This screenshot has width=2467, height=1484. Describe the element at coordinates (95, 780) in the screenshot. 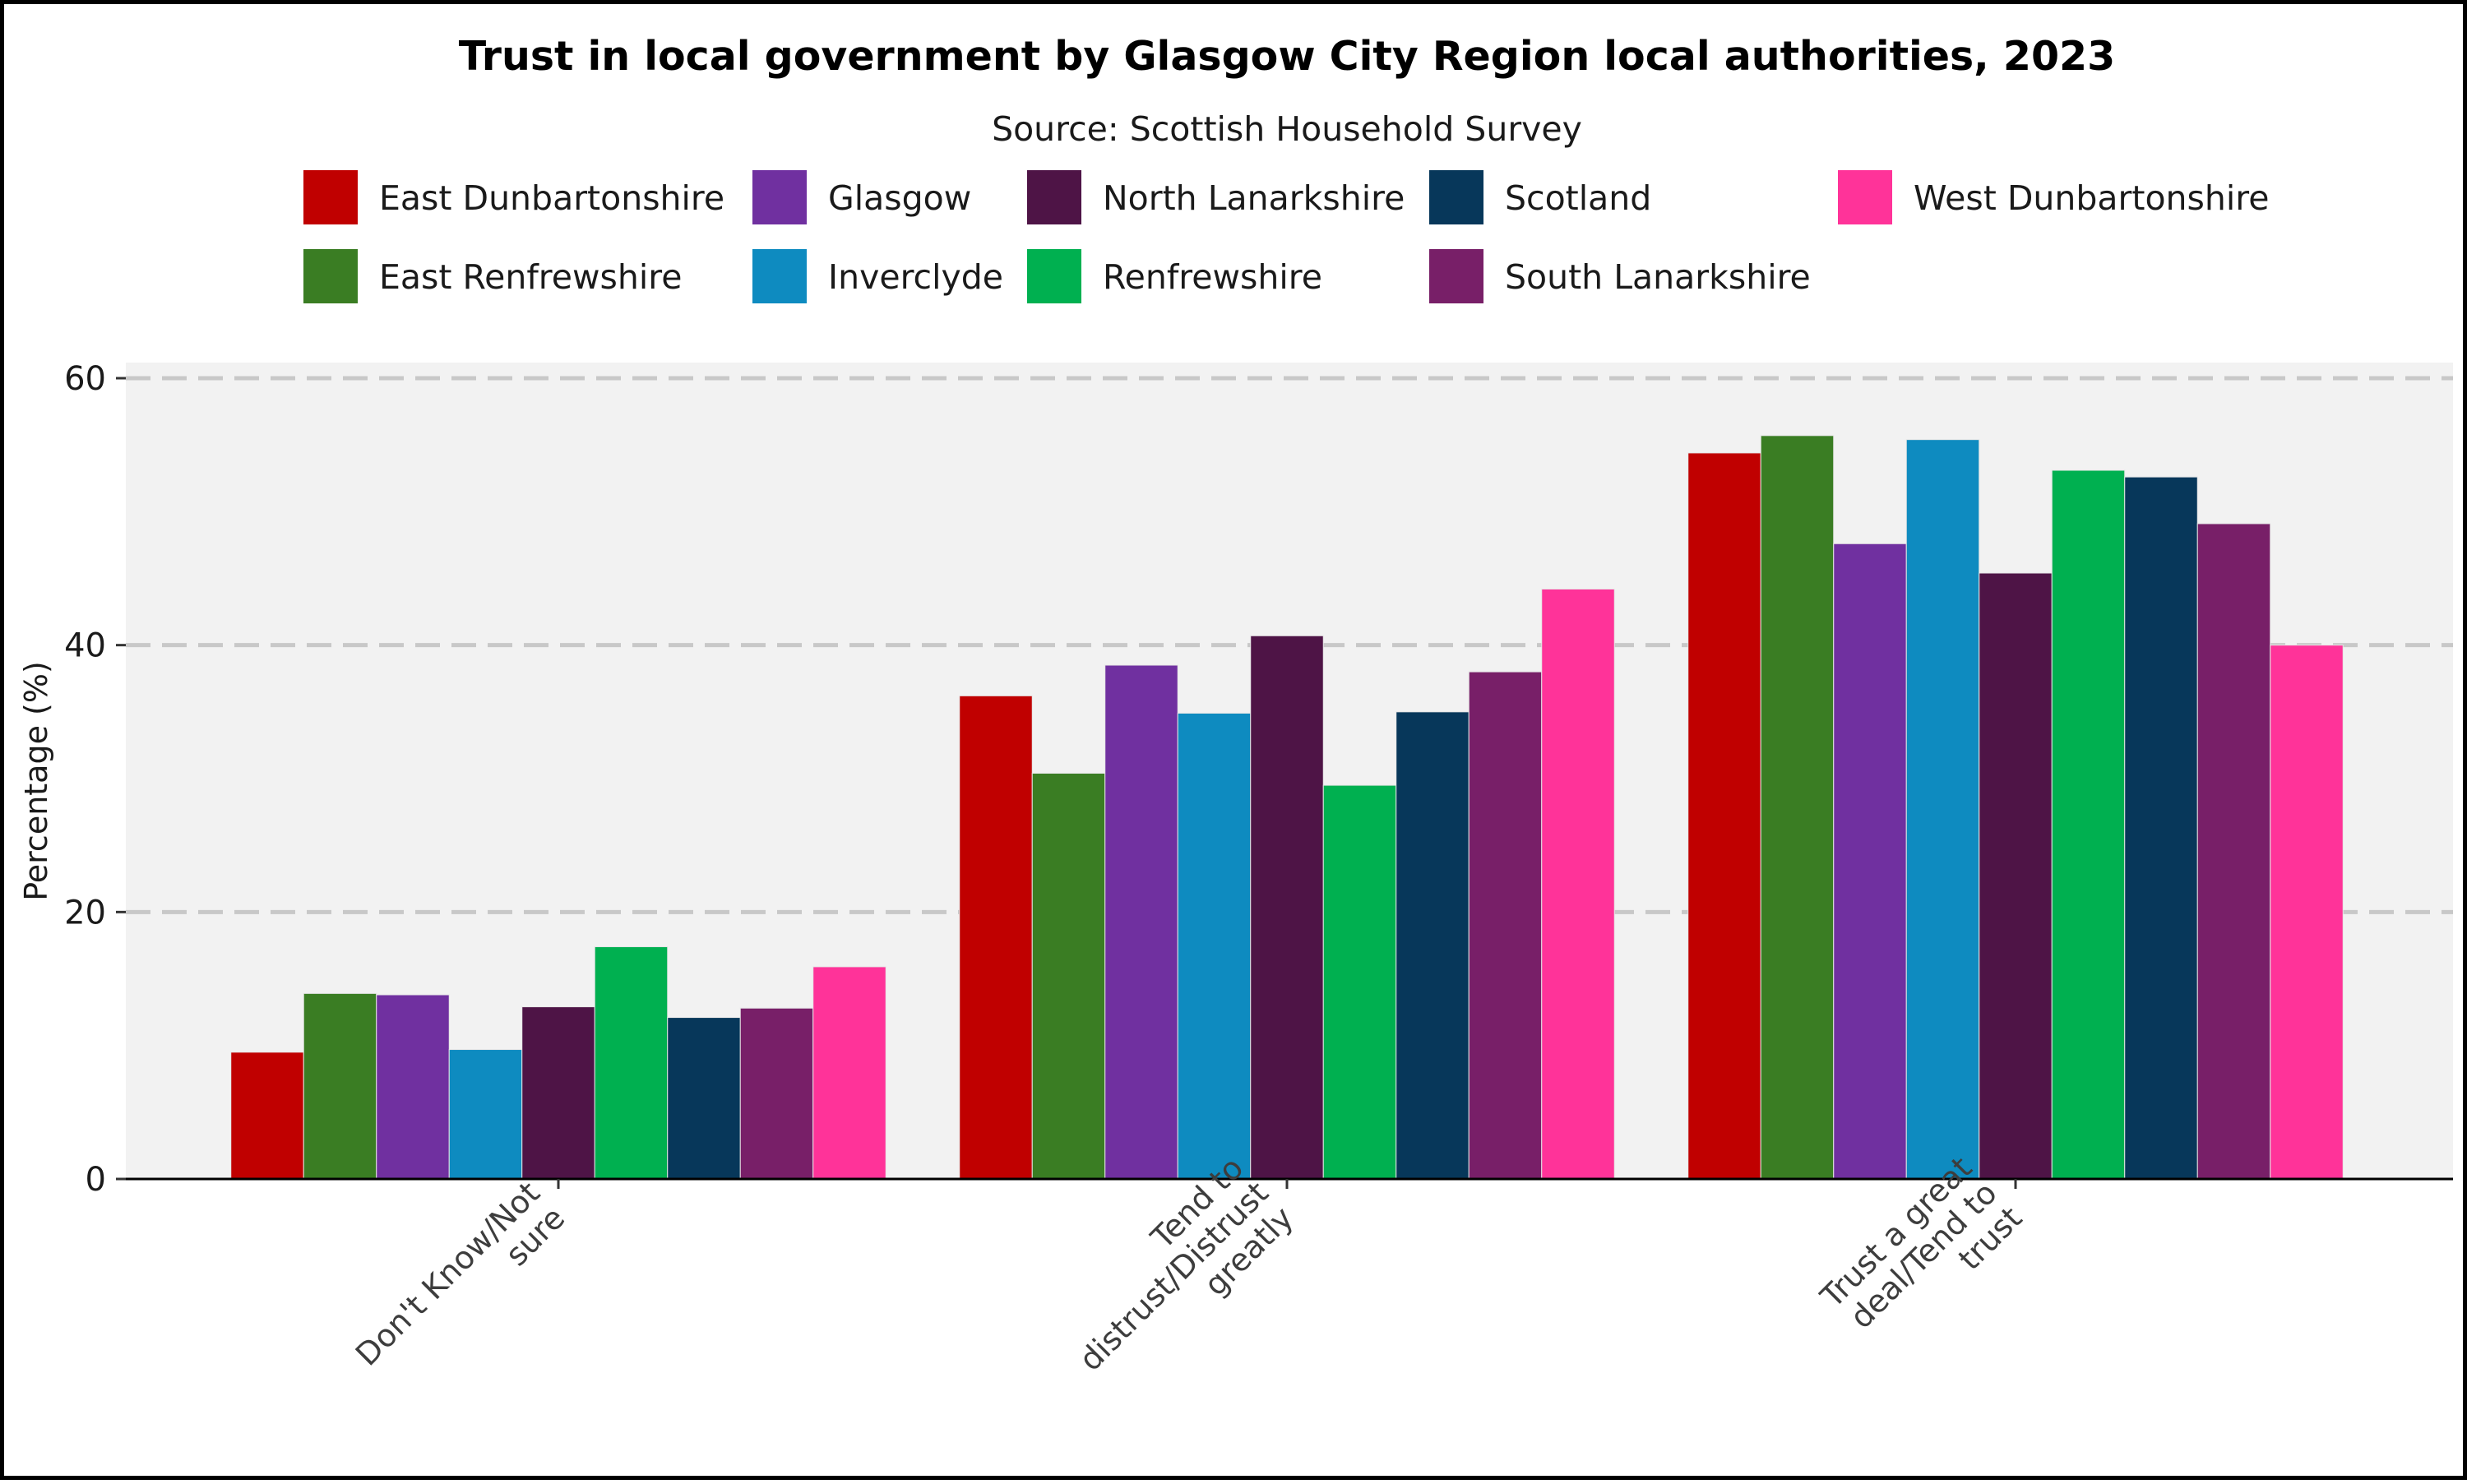

I see `y-ticks: 0 20 40 60` at that location.